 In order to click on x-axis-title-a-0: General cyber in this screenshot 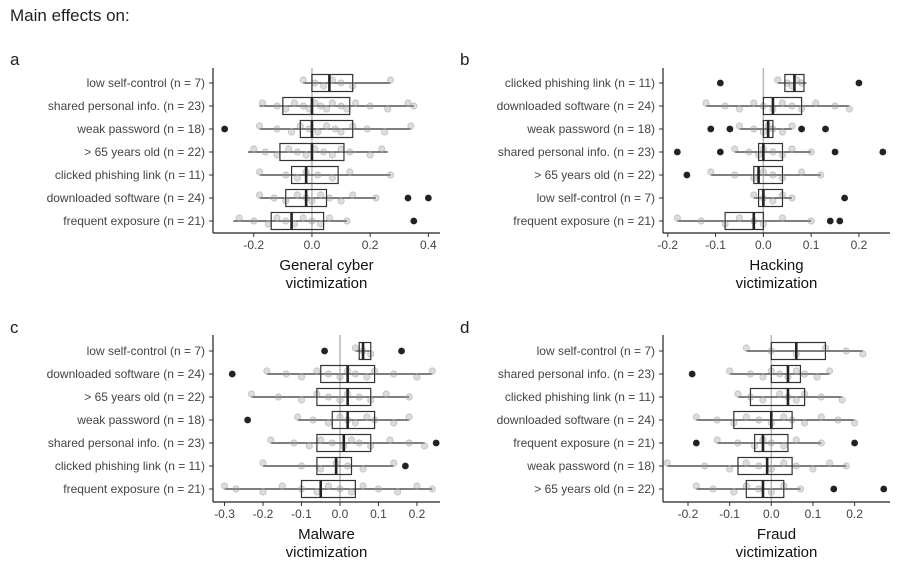, I will do `click(326, 265)`.